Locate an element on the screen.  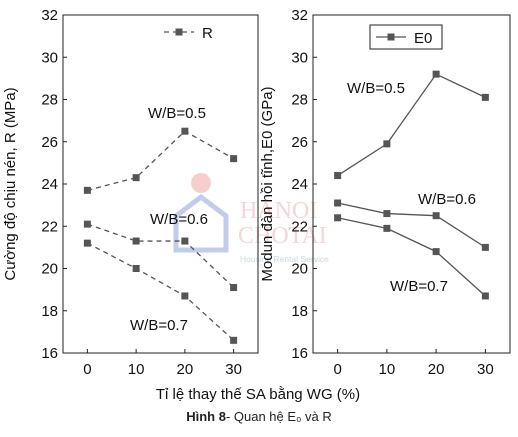
right-x-tick-label: 20 is located at coordinates (436, 369).